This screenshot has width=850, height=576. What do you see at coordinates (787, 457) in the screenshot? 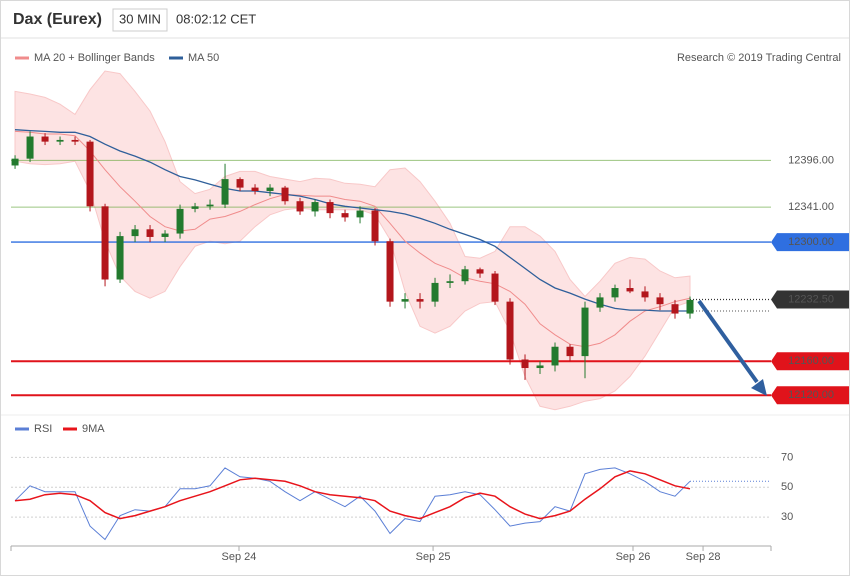
I see `y-tick-label: 70` at bounding box center [787, 457].